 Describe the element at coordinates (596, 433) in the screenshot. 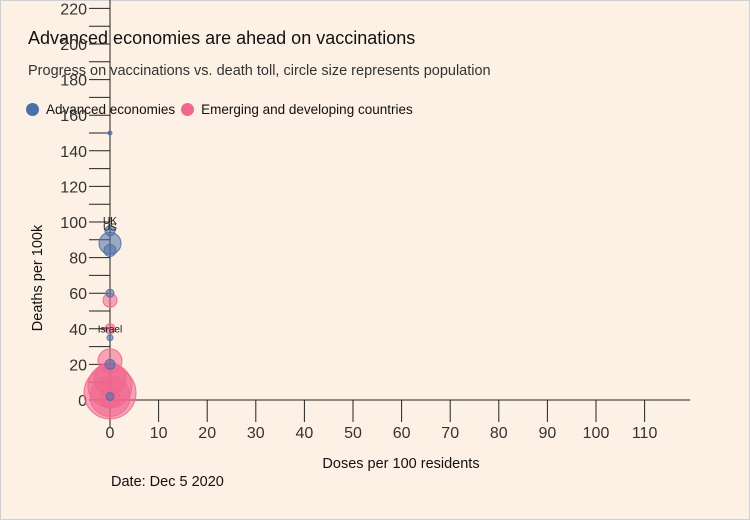

I see `x-tick-label: 100` at that location.